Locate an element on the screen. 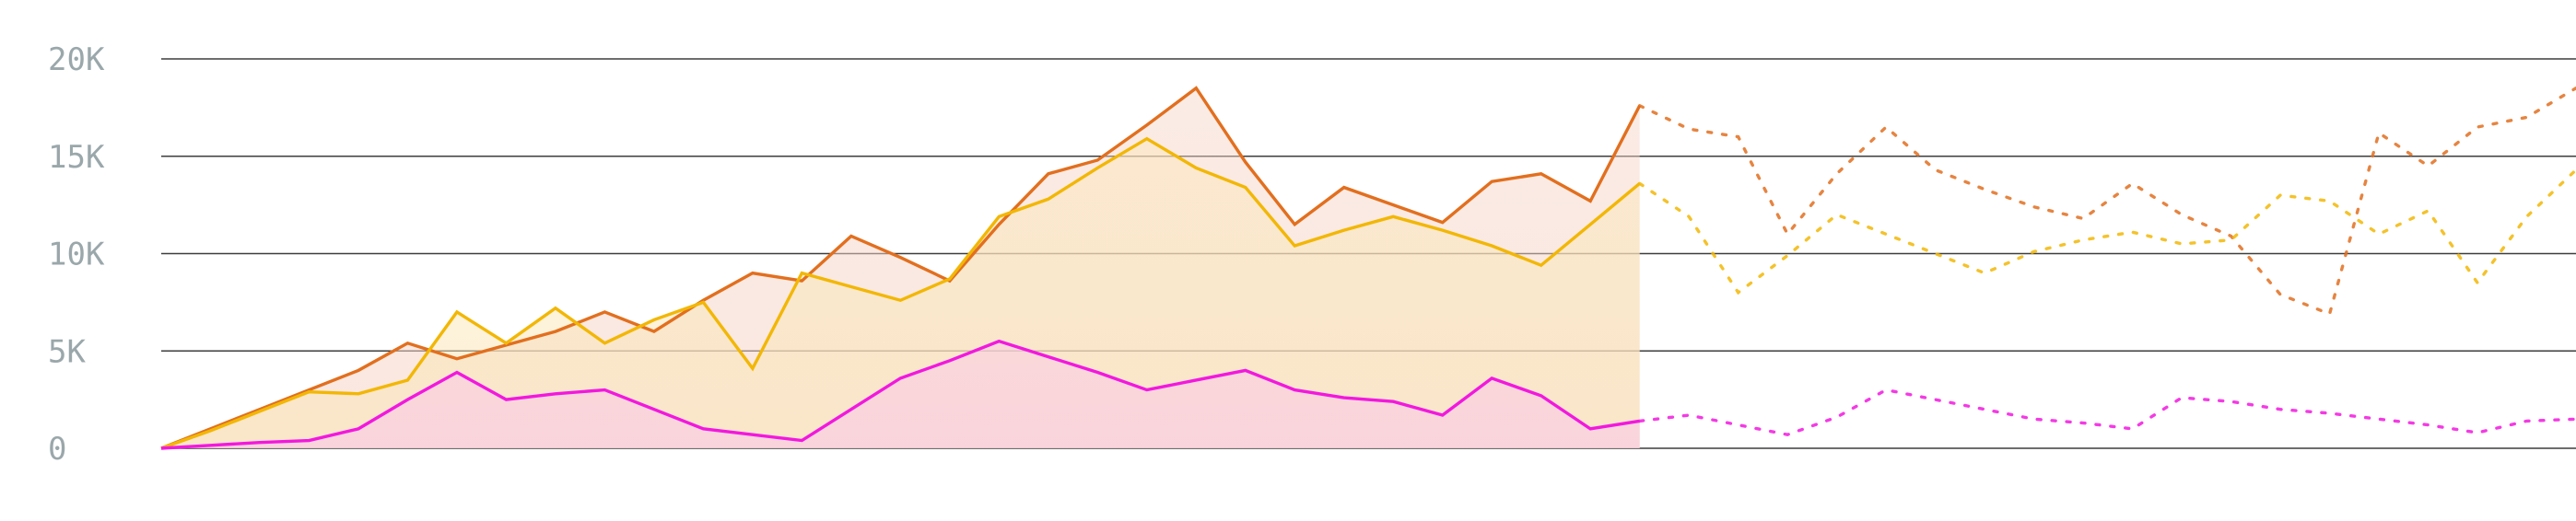 The image size is (2576, 521). y-tick-label: 20K is located at coordinates (76, 59).